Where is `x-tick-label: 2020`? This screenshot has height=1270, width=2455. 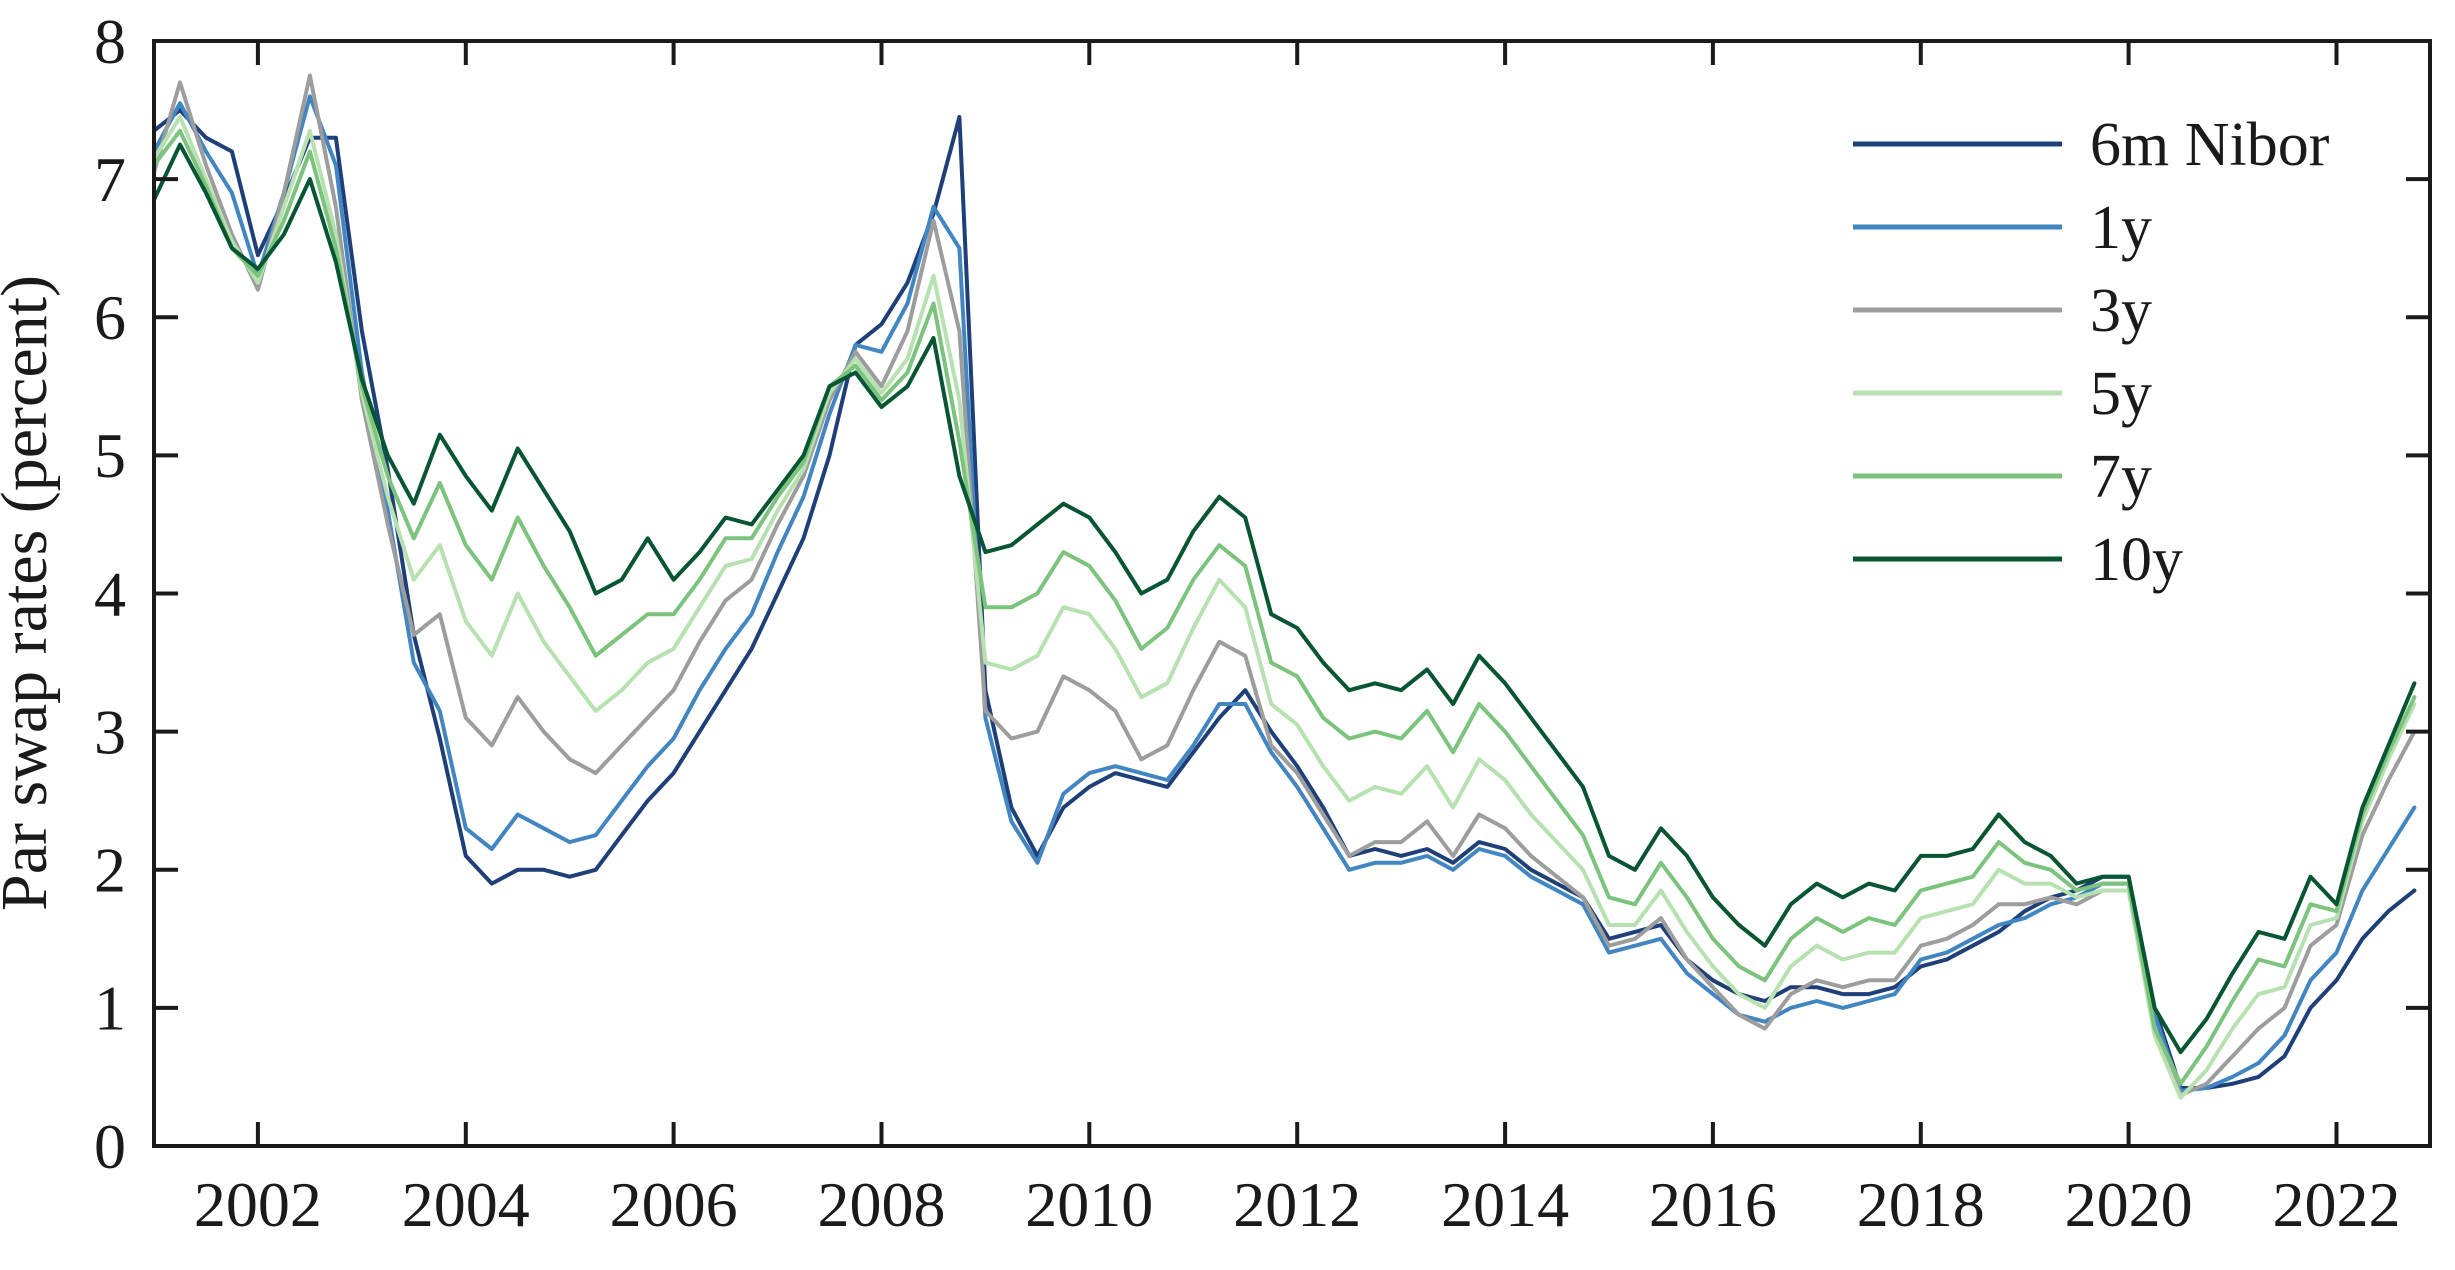 x-tick-label: 2020 is located at coordinates (2129, 1204).